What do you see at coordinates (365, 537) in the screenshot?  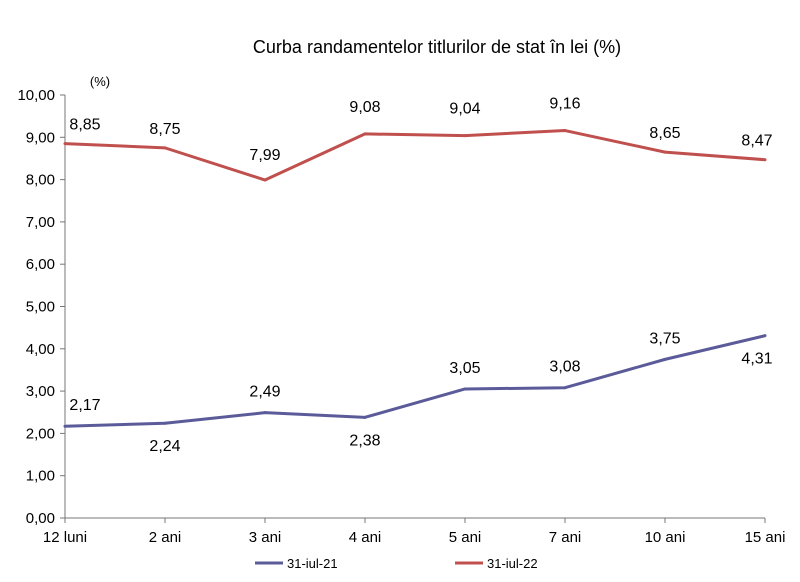 I see `x-tick-label: 4 ani` at bounding box center [365, 537].